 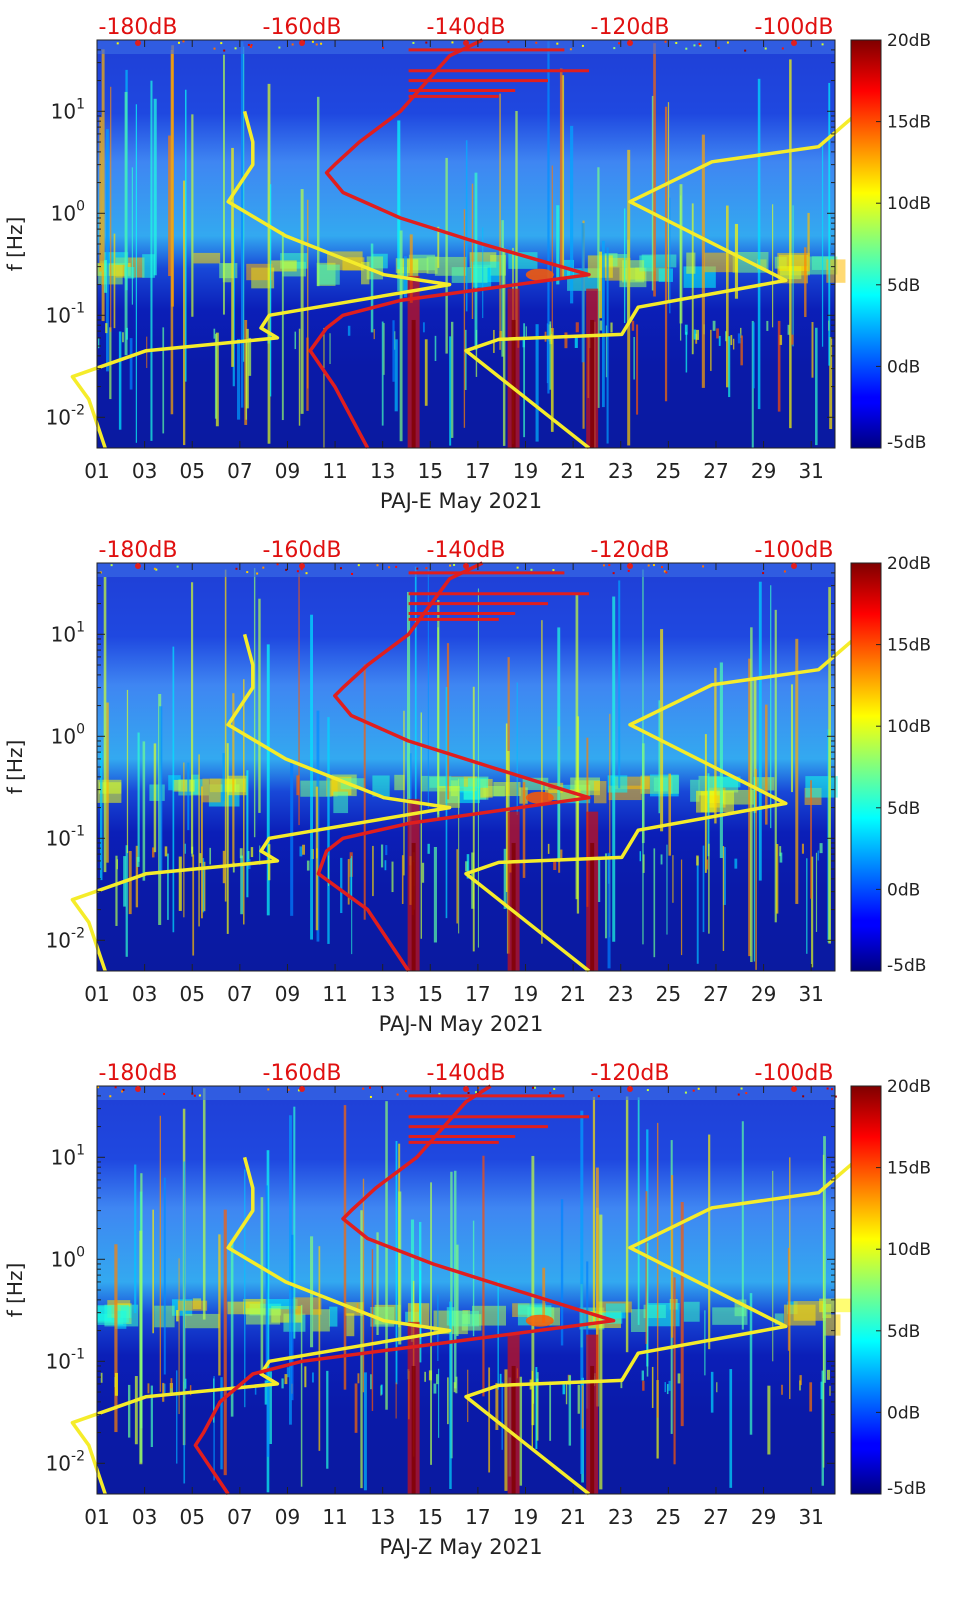 I want to click on x-tick-label: 29, so click(x=763, y=471).